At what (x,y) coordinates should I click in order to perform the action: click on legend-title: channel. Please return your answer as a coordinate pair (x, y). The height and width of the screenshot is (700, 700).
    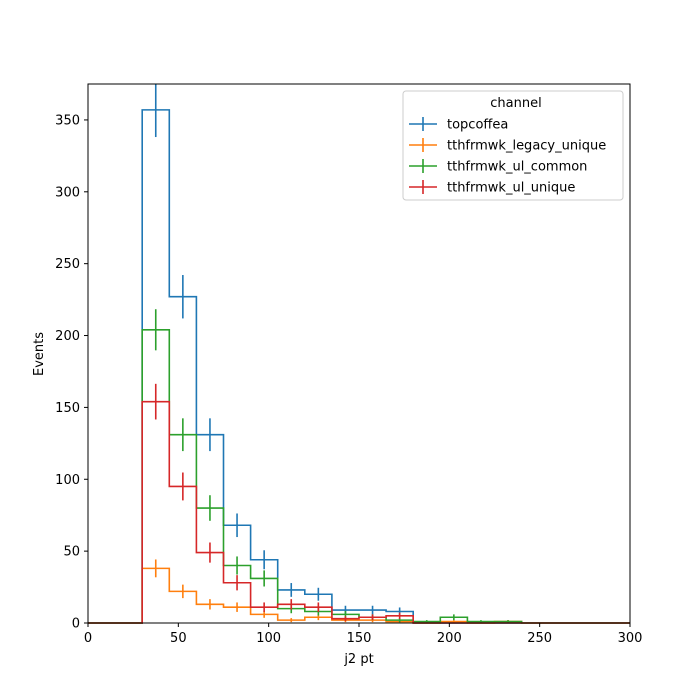
    Looking at the image, I should click on (515, 103).